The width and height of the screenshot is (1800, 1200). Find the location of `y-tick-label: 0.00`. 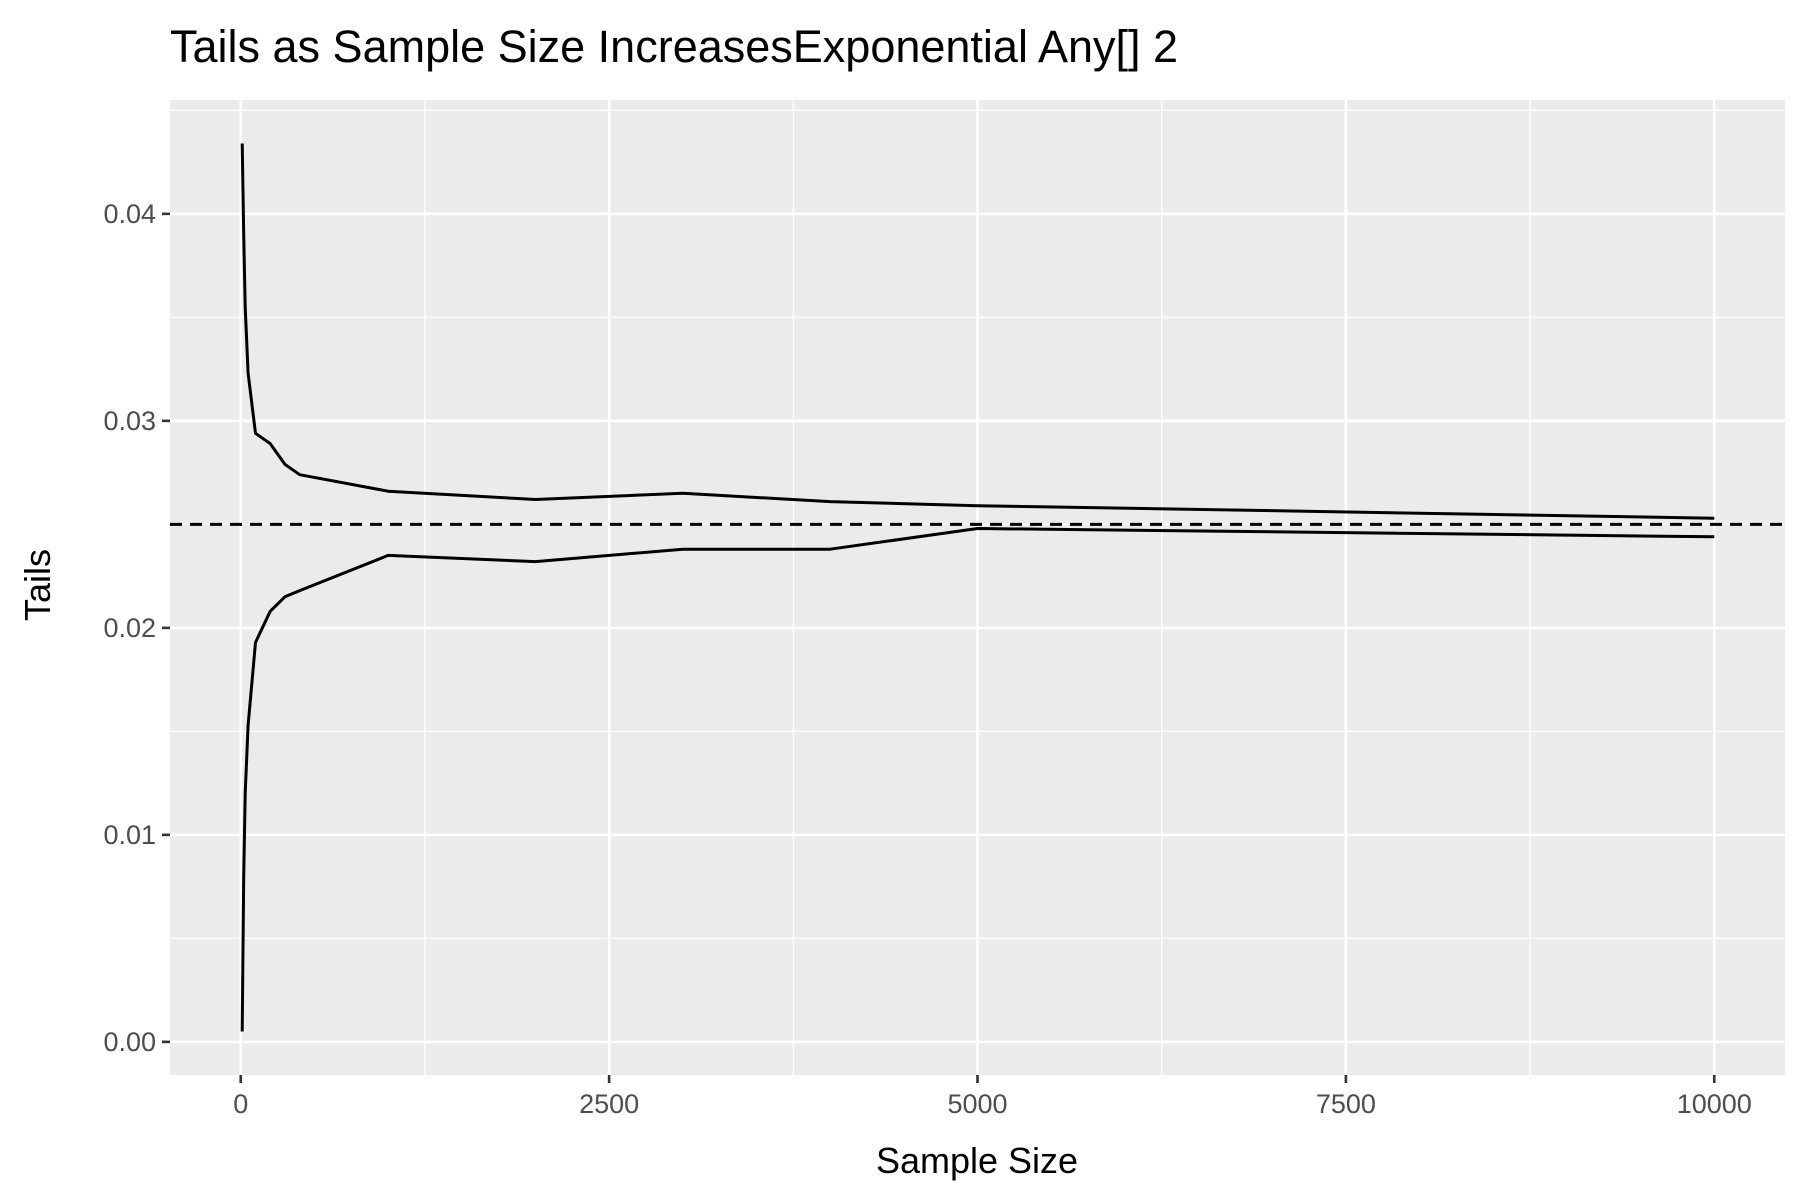

y-tick-label: 0.00 is located at coordinates (129, 1042).